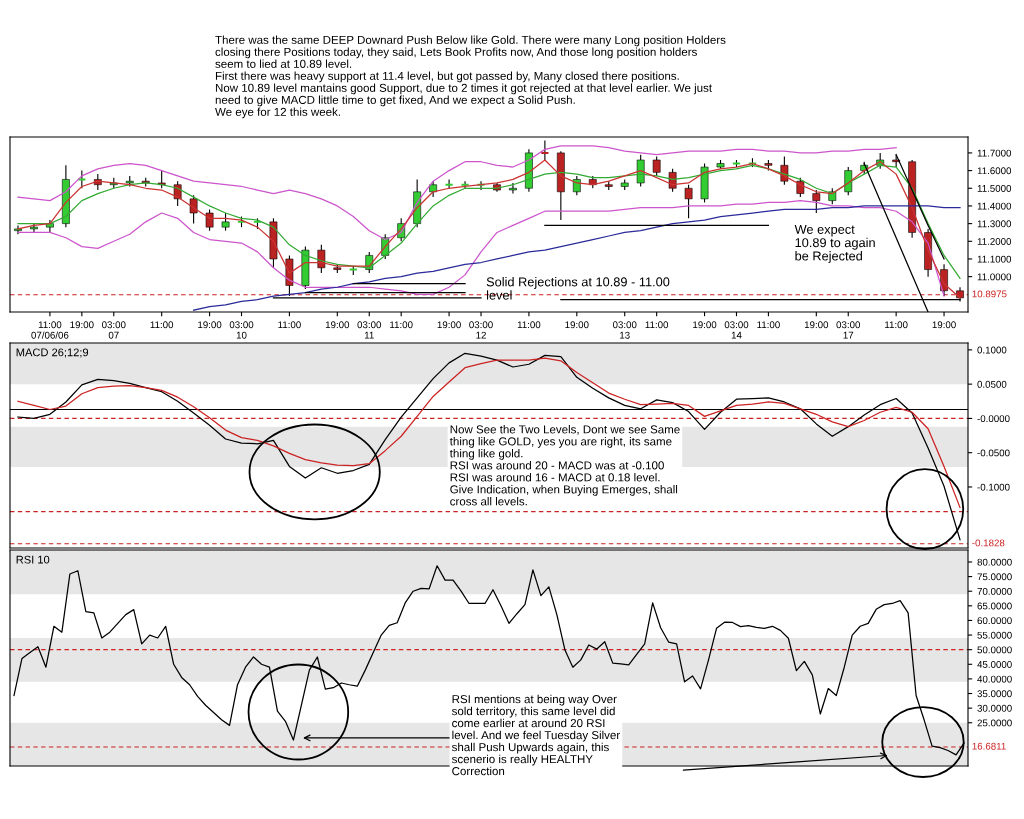 The width and height of the screenshot is (1024, 819). Describe the element at coordinates (994, 577) in the screenshot. I see `y-tick-label: 75.0000` at that location.